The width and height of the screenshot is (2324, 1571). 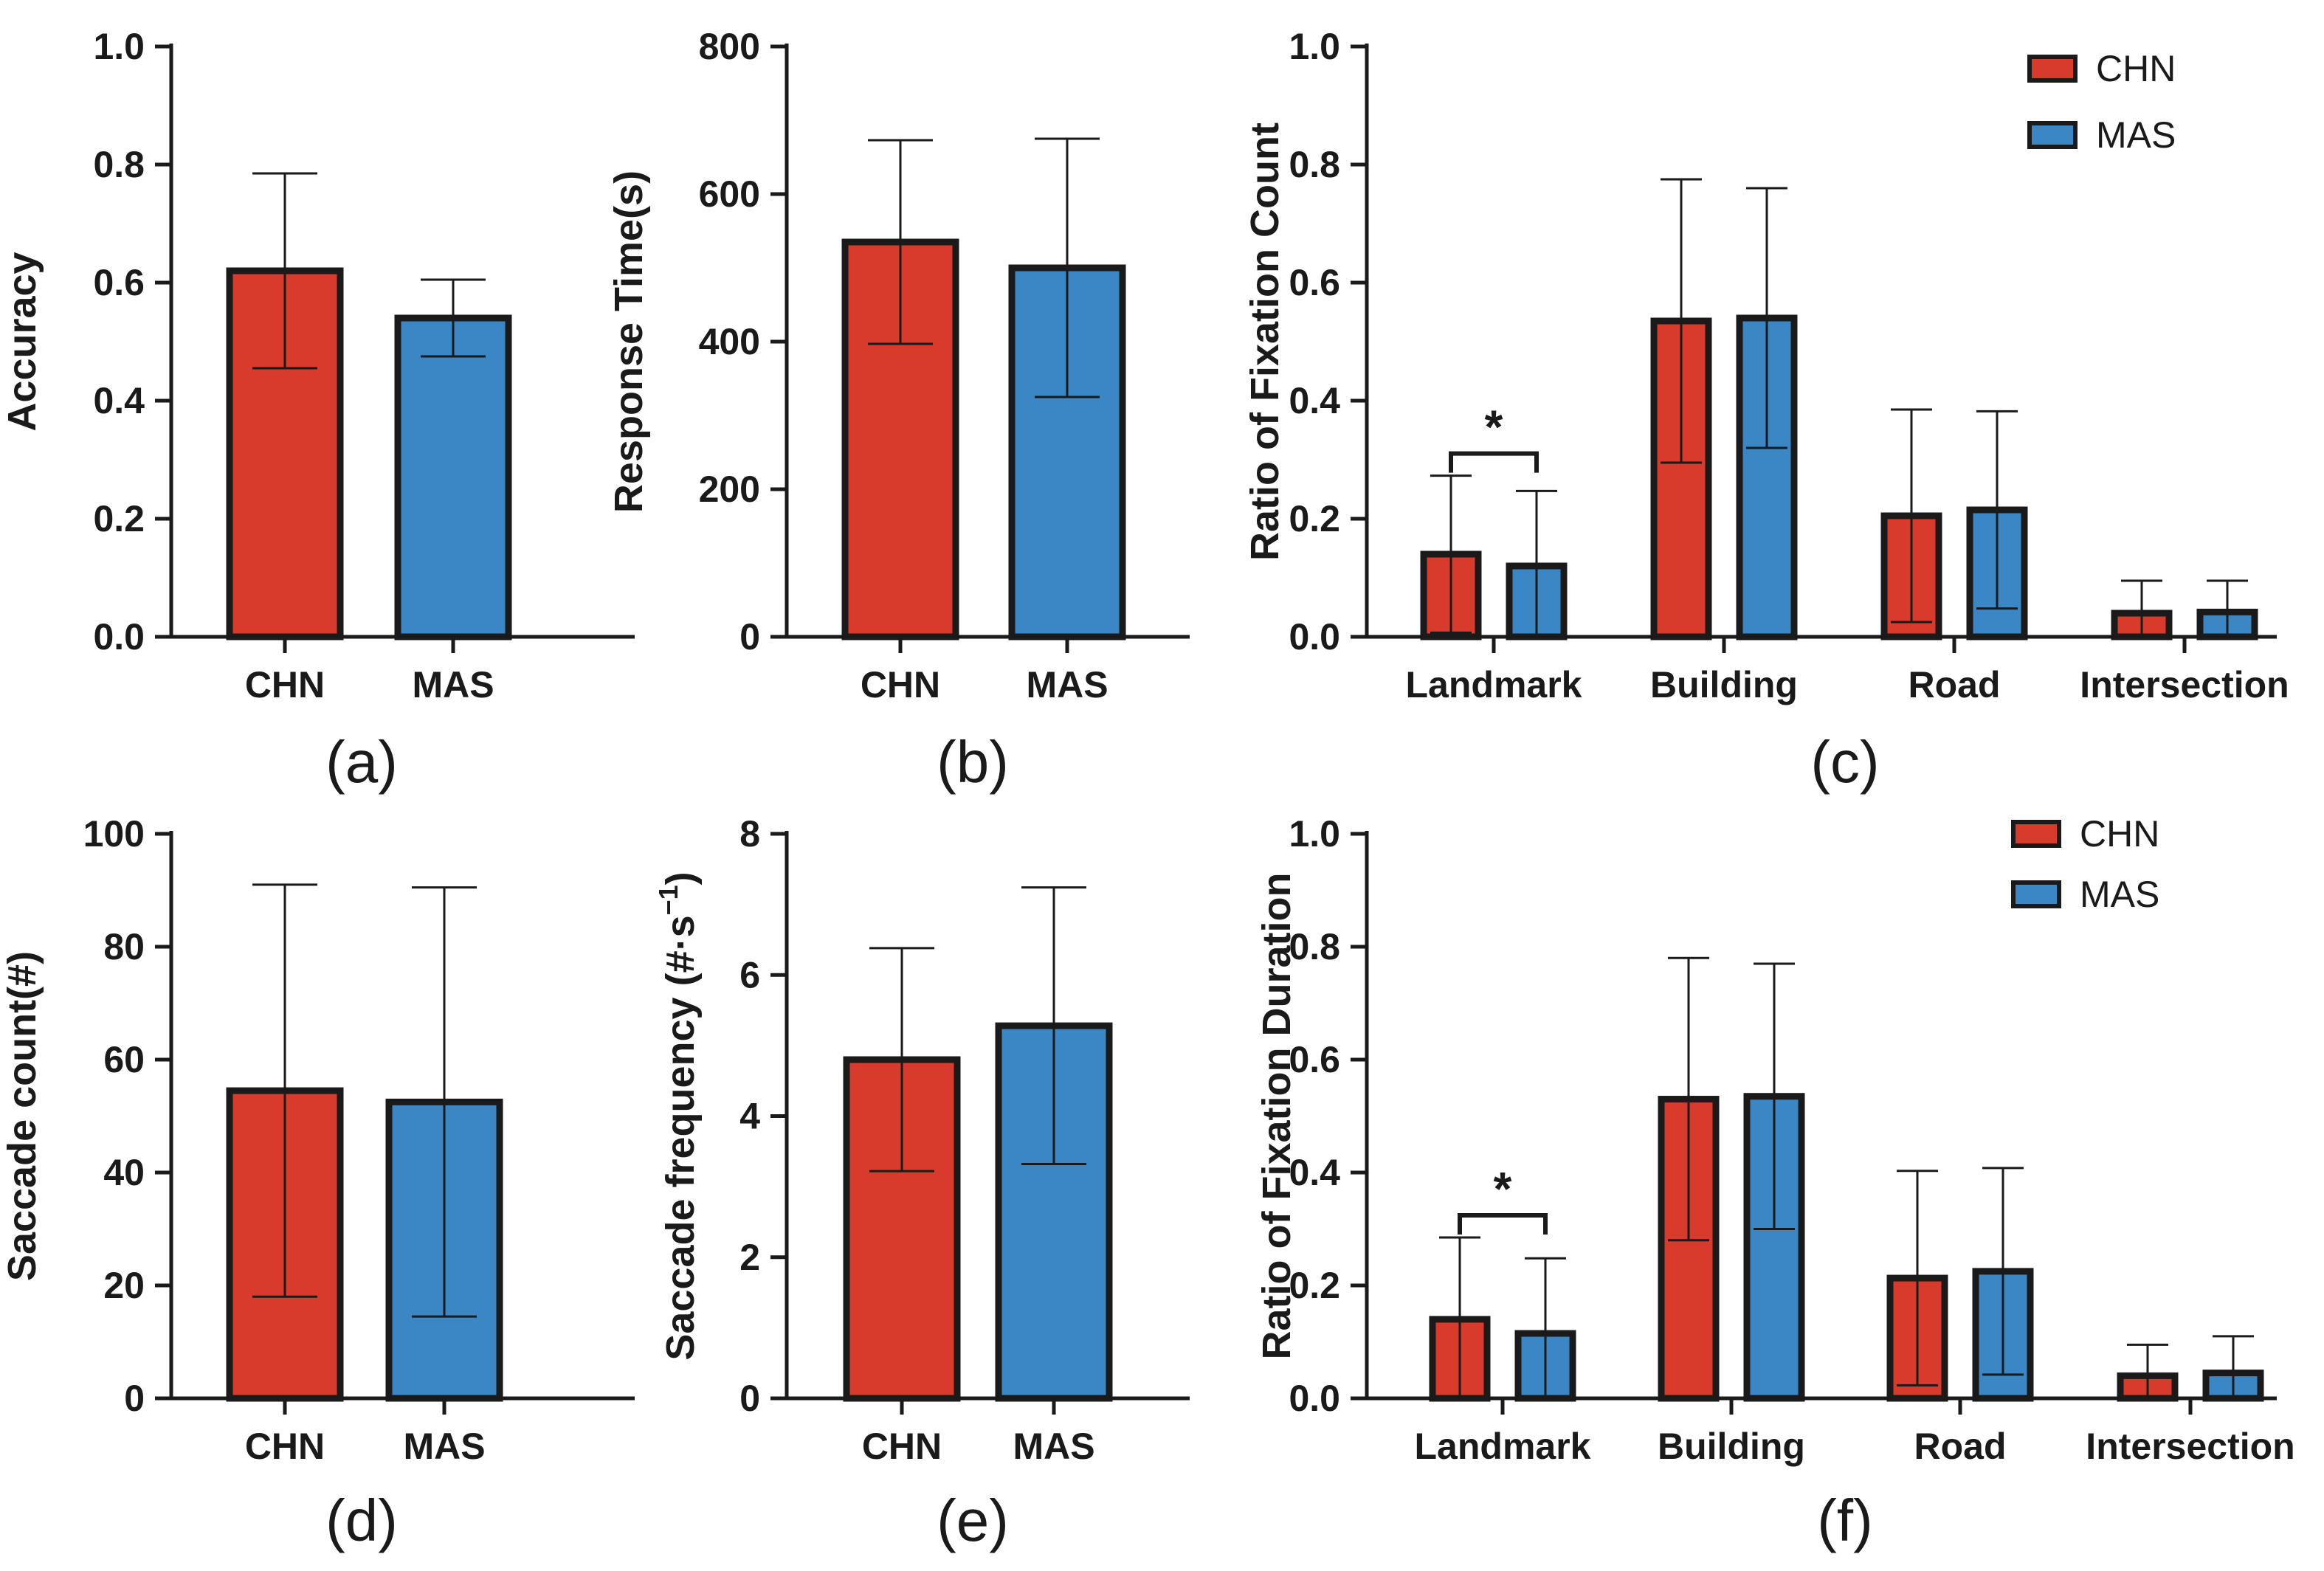 What do you see at coordinates (317, 410) in the screenshot?
I see `chart-panel-a: 0.0 0.2 0.4 0.6 0.8 1.0 Accuracy CHN MAS (a)` at bounding box center [317, 410].